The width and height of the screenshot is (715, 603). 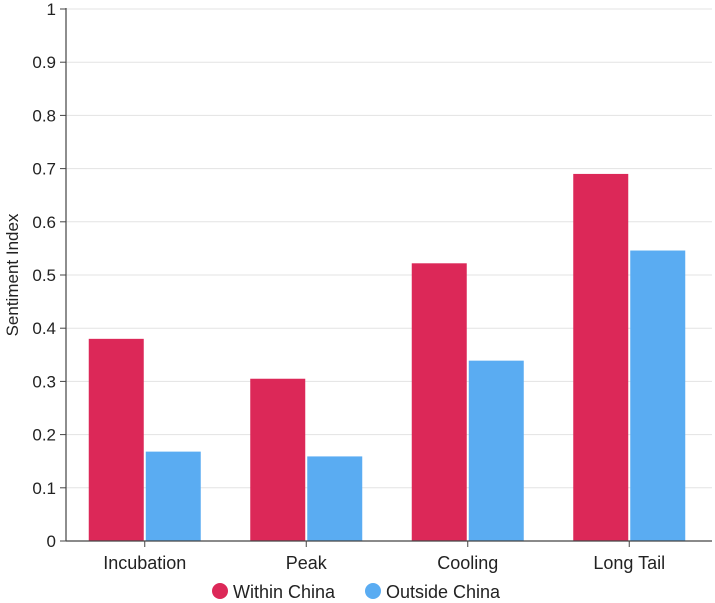 I want to click on bar-outside-china-incubation, so click(x=173, y=496).